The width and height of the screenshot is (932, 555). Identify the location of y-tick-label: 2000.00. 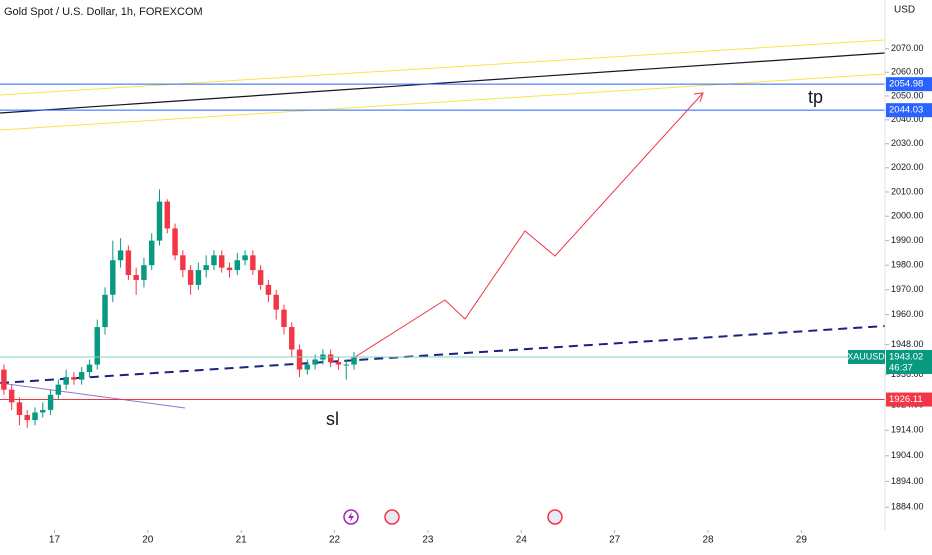
(907, 216).